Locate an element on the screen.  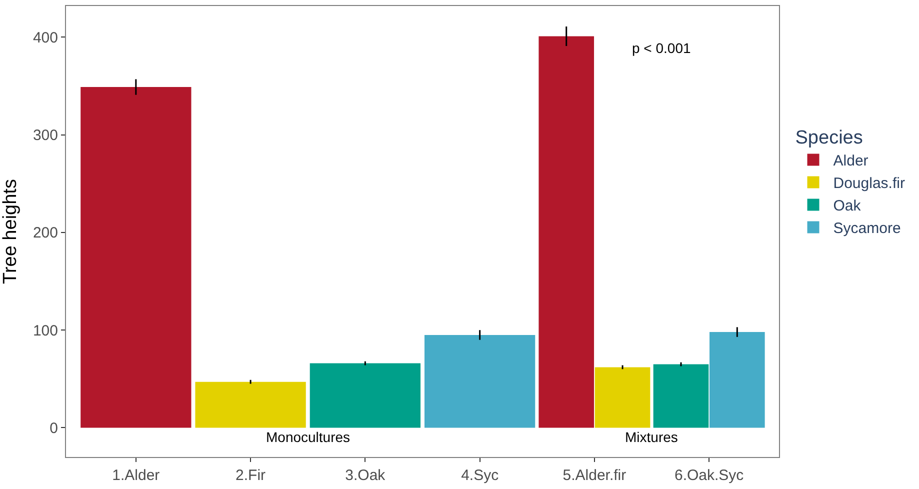
x-tick-label: 5.Alder.fir is located at coordinates (594, 475).